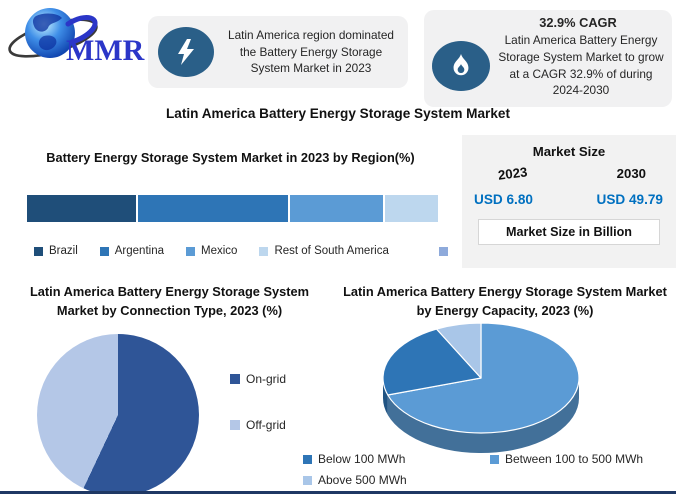 Image resolution: width=676 pixels, height=494 pixels. I want to click on legend-item-on-grid: On-grid, so click(258, 379).